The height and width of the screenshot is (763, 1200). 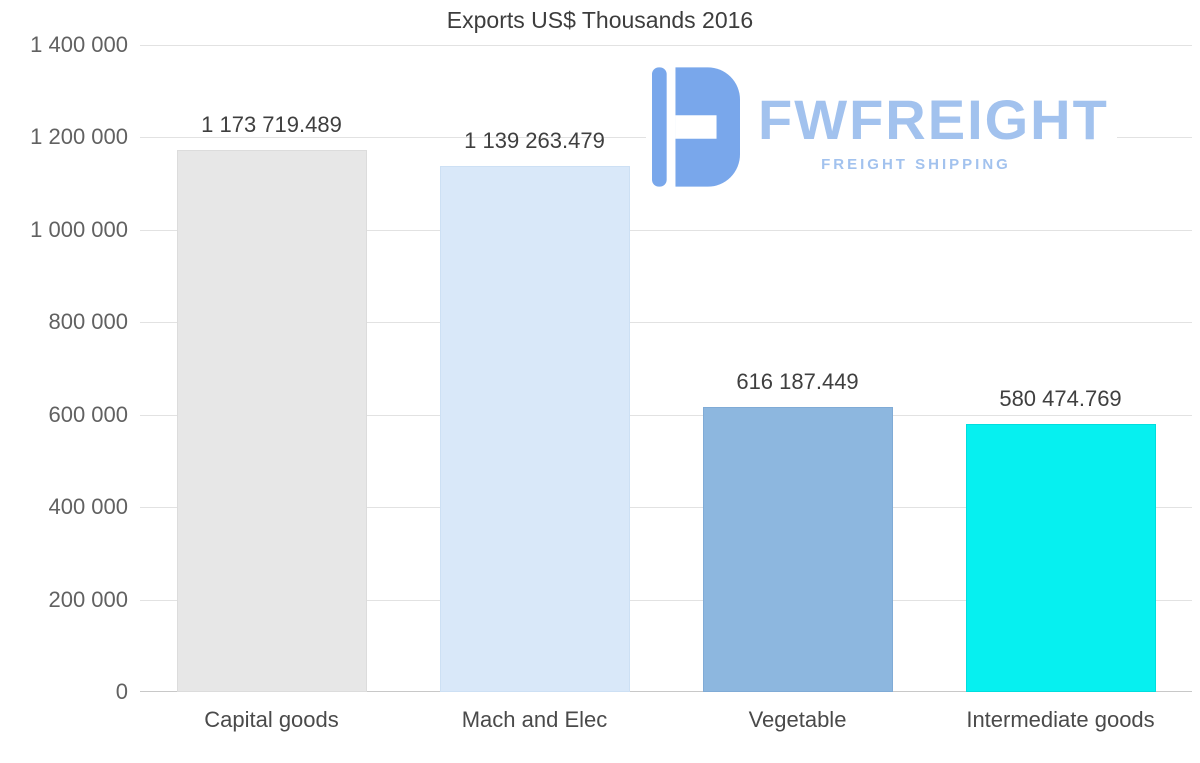 What do you see at coordinates (271, 719) in the screenshot?
I see `x-axis-category-label: Capital goods` at bounding box center [271, 719].